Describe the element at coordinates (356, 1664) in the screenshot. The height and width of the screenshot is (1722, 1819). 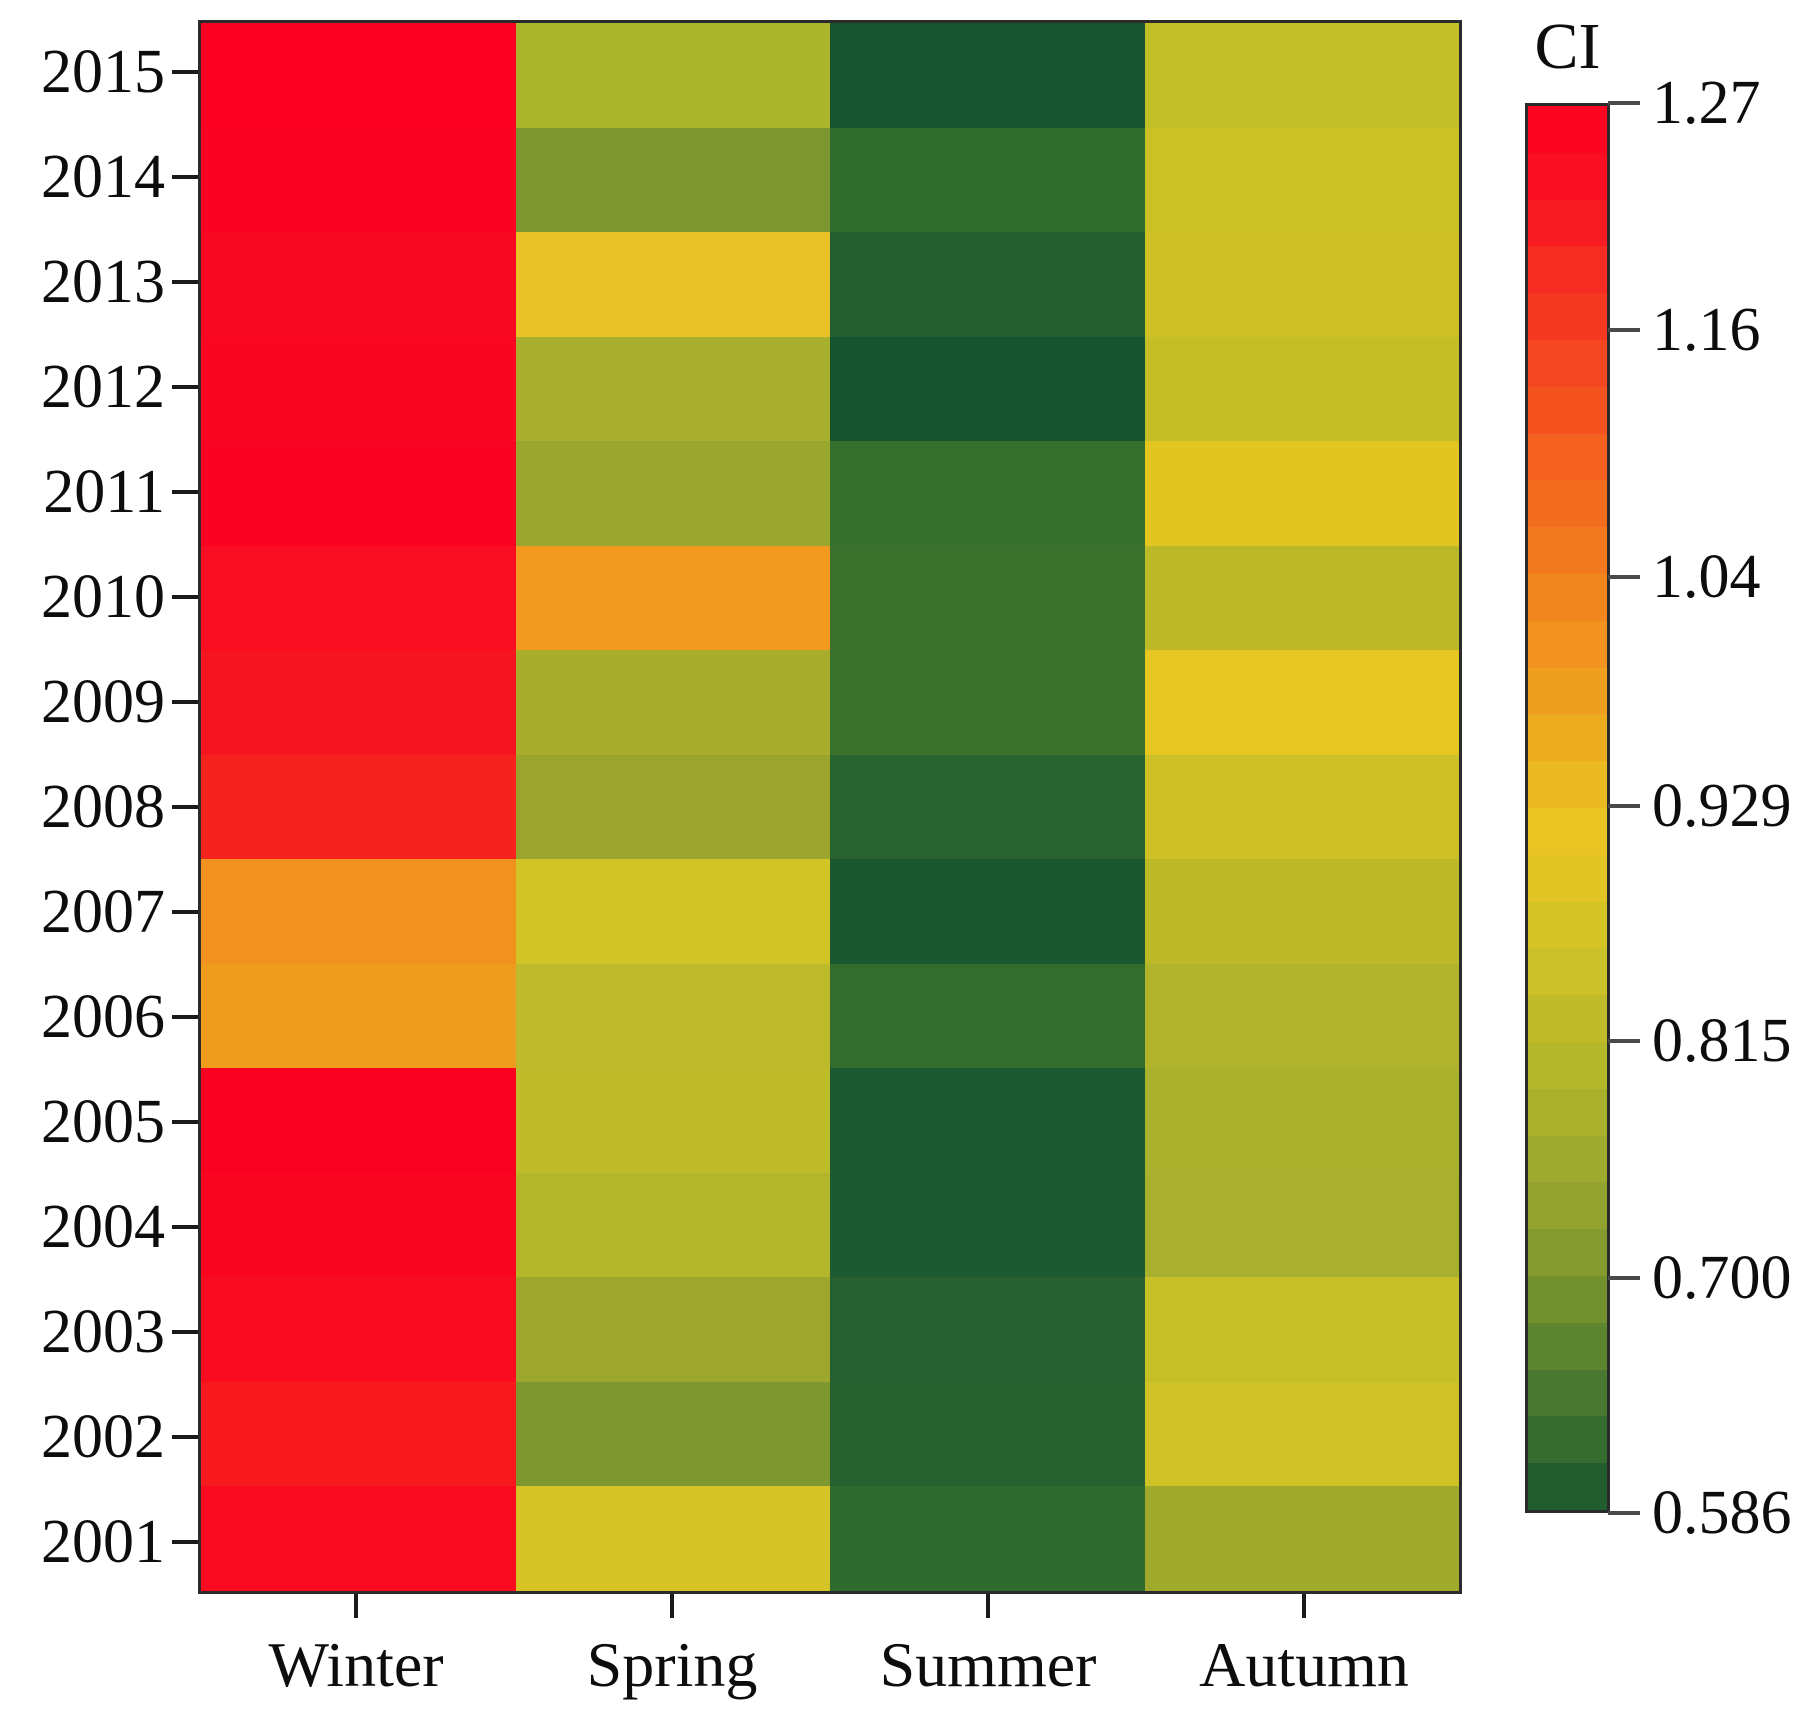
I see `x-tick-label: Winter` at that location.